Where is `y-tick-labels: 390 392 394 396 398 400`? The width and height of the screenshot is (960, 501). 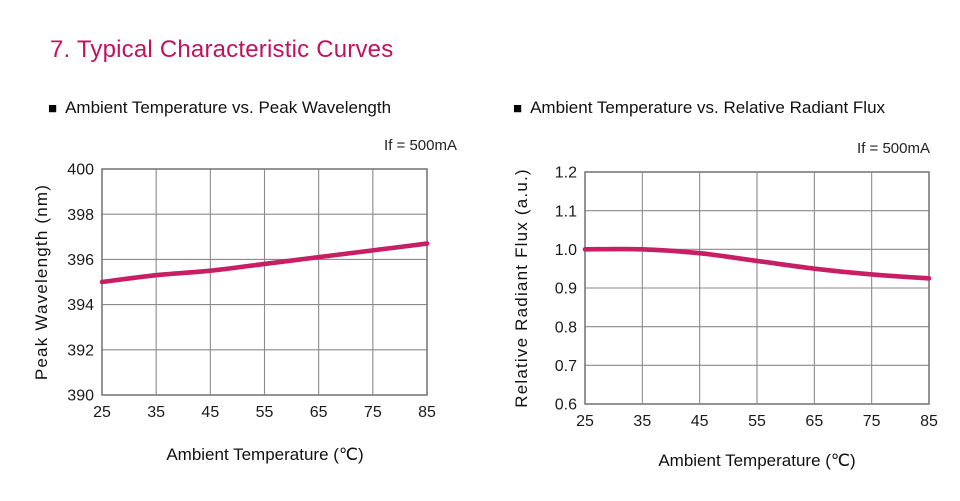 y-tick-labels: 390 392 394 396 398 400 is located at coordinates (80, 283).